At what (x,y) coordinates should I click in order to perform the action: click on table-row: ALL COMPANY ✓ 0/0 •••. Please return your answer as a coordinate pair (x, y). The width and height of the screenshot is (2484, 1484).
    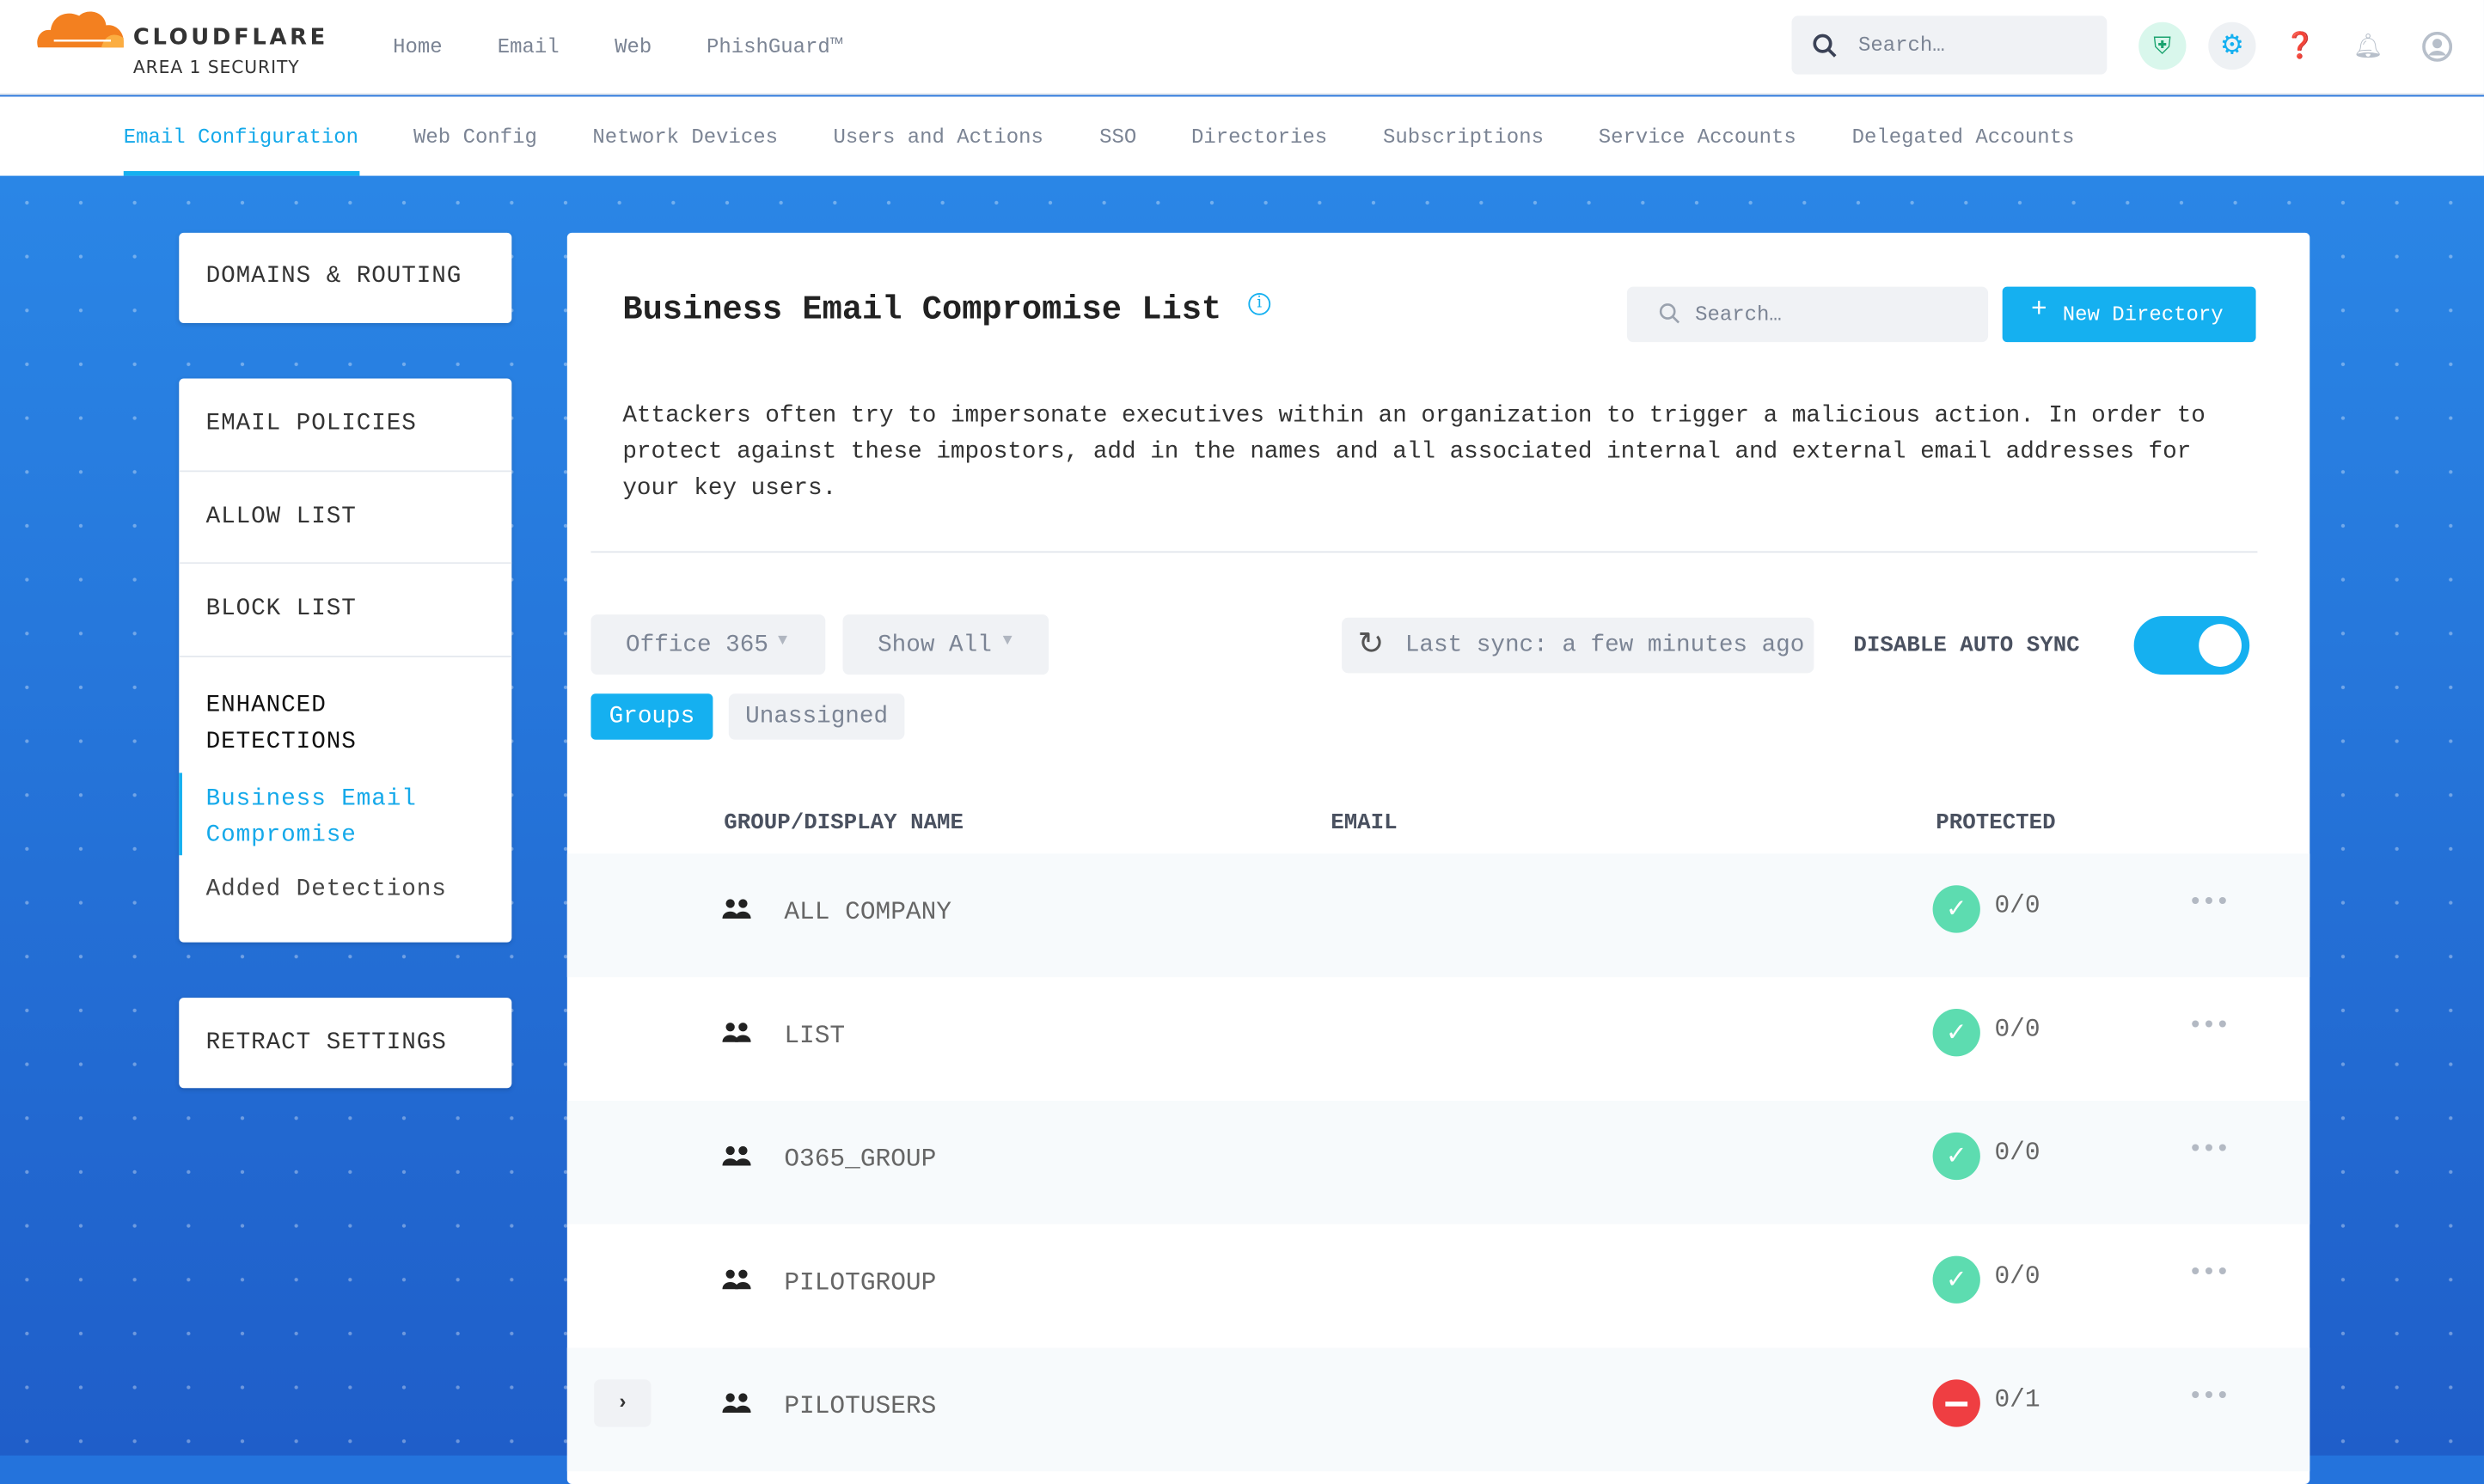
    Looking at the image, I should click on (1438, 916).